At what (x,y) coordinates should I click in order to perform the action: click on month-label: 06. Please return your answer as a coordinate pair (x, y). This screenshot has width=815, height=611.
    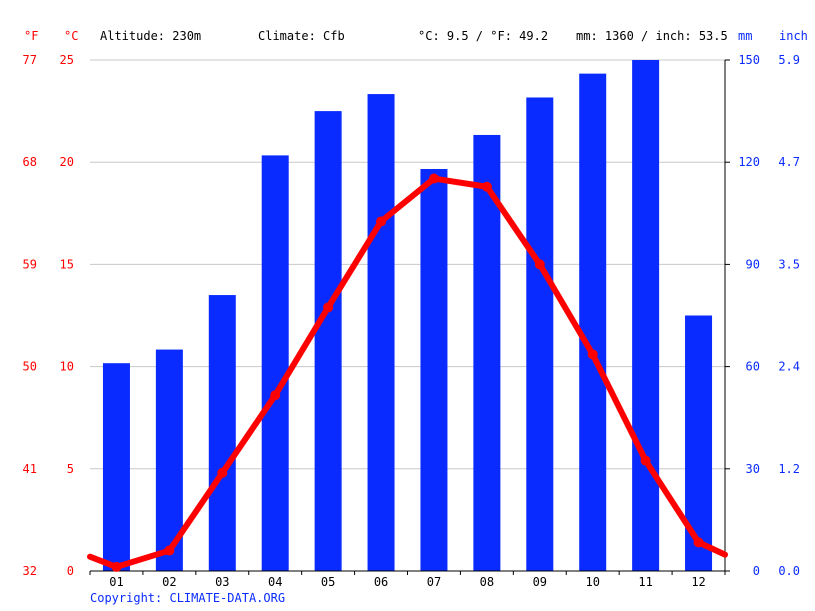
    Looking at the image, I should click on (381, 582).